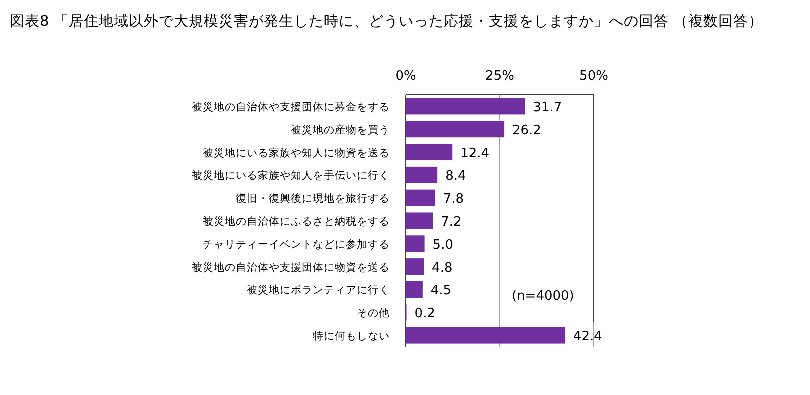  Describe the element at coordinates (500, 76) in the screenshot. I see `x-tick-label: 25%` at that location.